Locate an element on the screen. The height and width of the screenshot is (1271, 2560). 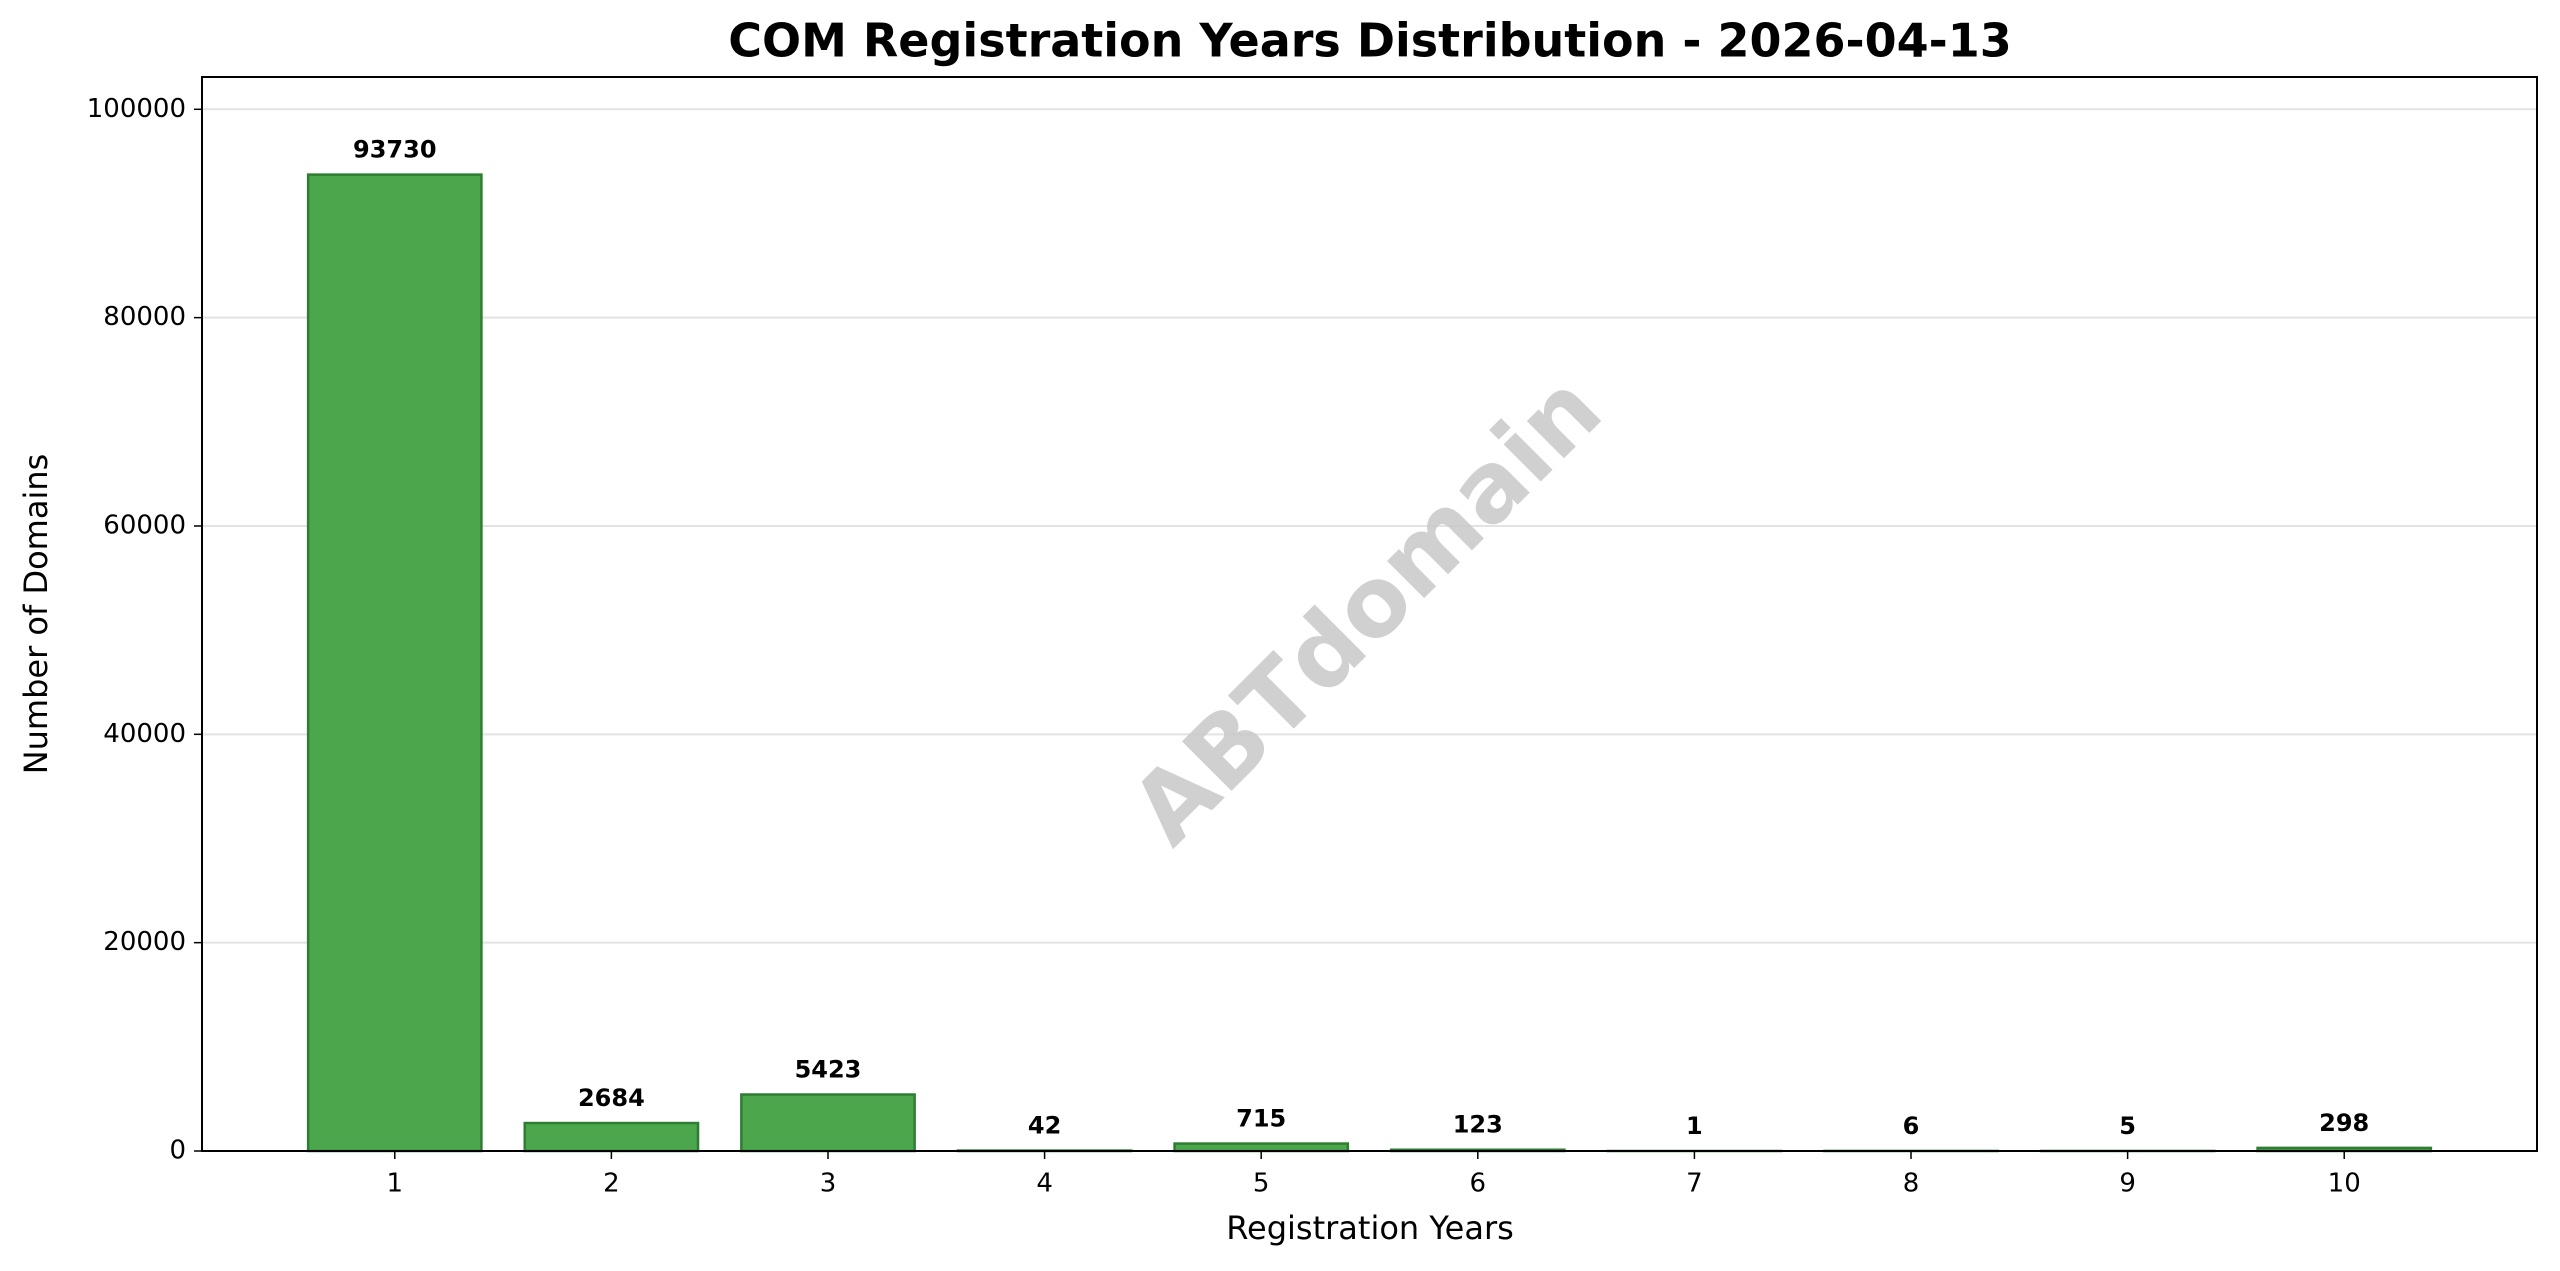
x-tick-label: 6 is located at coordinates (1478, 1184).